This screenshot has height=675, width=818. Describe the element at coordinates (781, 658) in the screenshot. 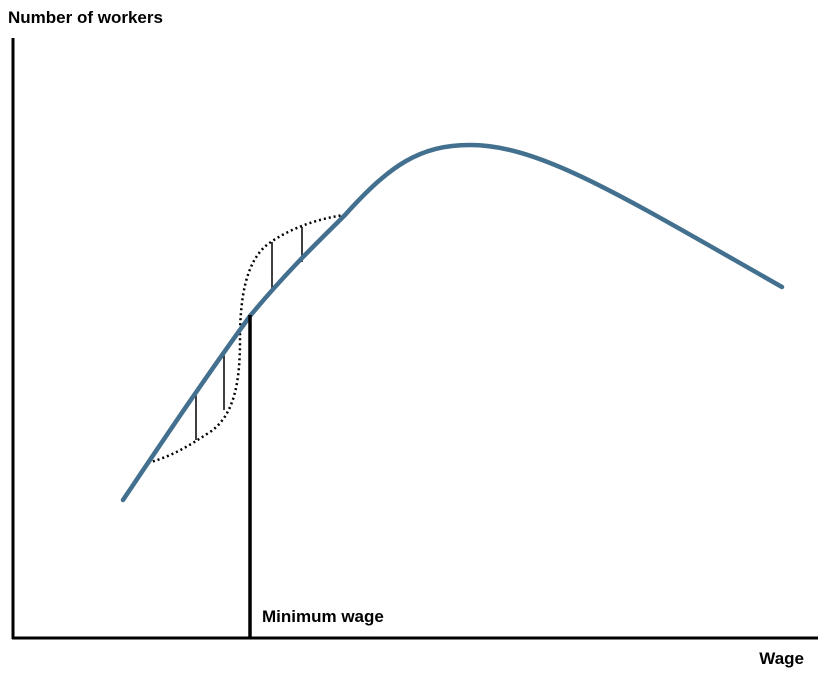

I see `x-axis-label: Wage` at that location.